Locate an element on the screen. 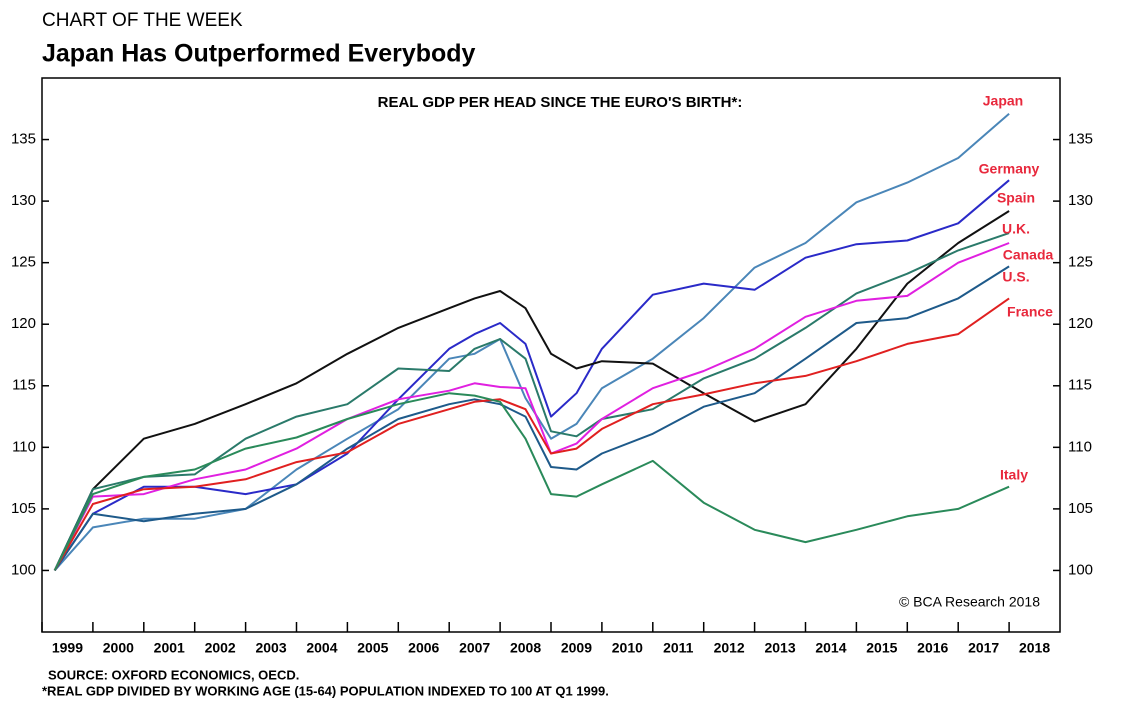 The image size is (1135, 714). x-tick-label: 1999 is located at coordinates (67, 648).